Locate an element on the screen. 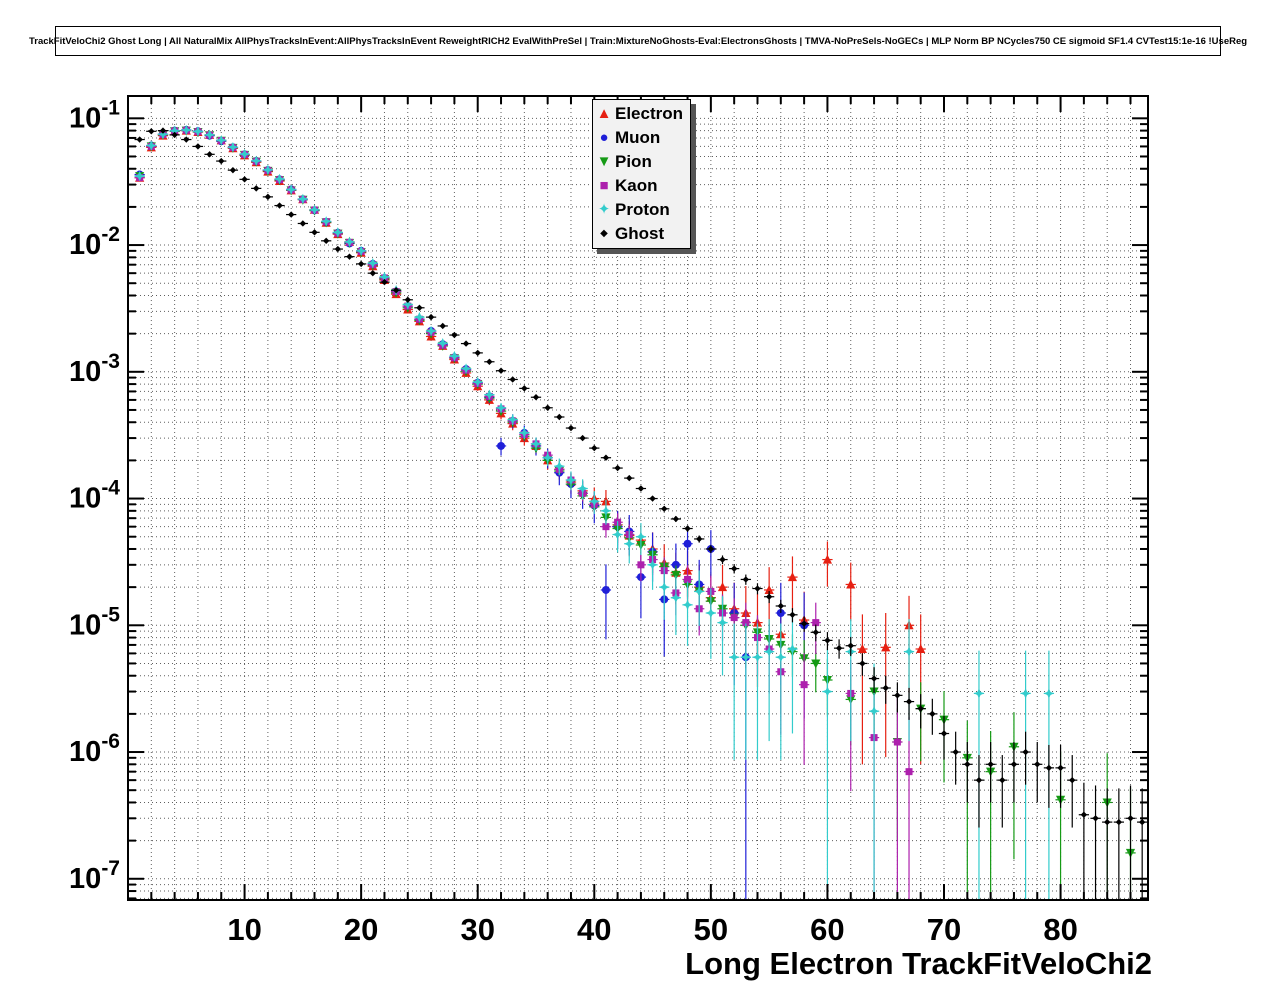 The width and height of the screenshot is (1276, 996). y-axis-labels: 10⁻¹ 10⁻² 10⁻³ 10⁻⁴ 10⁻⁵ 10⁻⁶ 10⁻⁷ is located at coordinates (94, 495).